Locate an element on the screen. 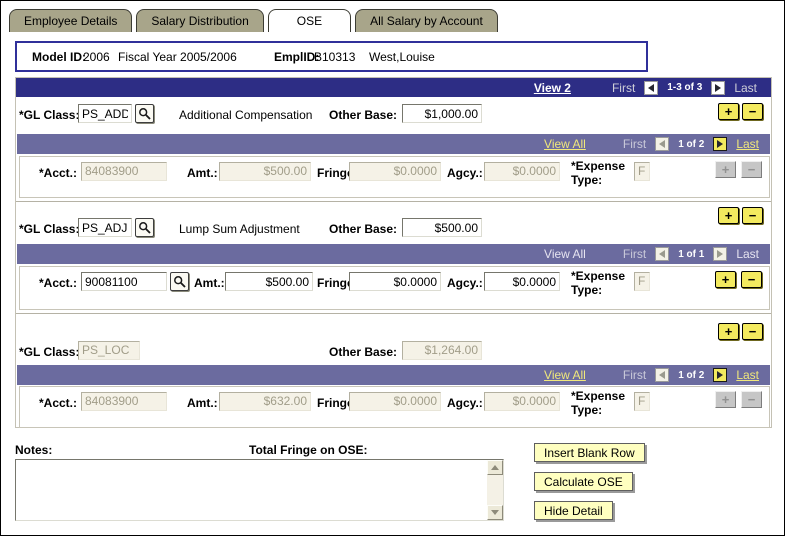 The image size is (787, 538). grid-nav-bar: View 2 First 1-3 of 3 Last is located at coordinates (393, 87).